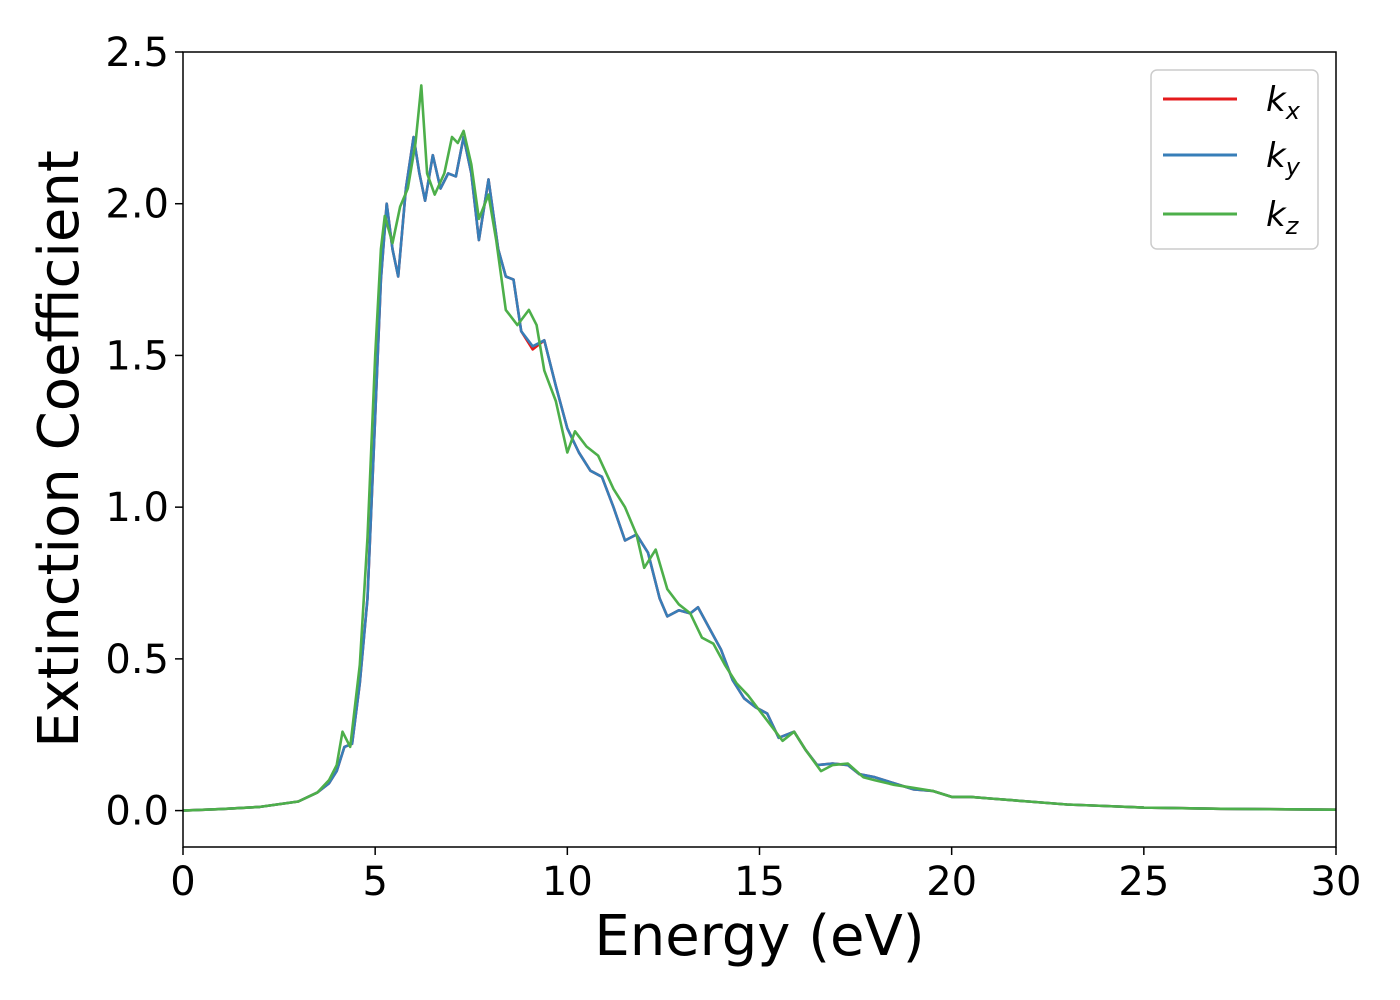 The image size is (1400, 1000). Describe the element at coordinates (144, 432) in the screenshot. I see `y-axis-ticks: 0.0 0.5 1.0 1.5 2.0 2.5` at that location.